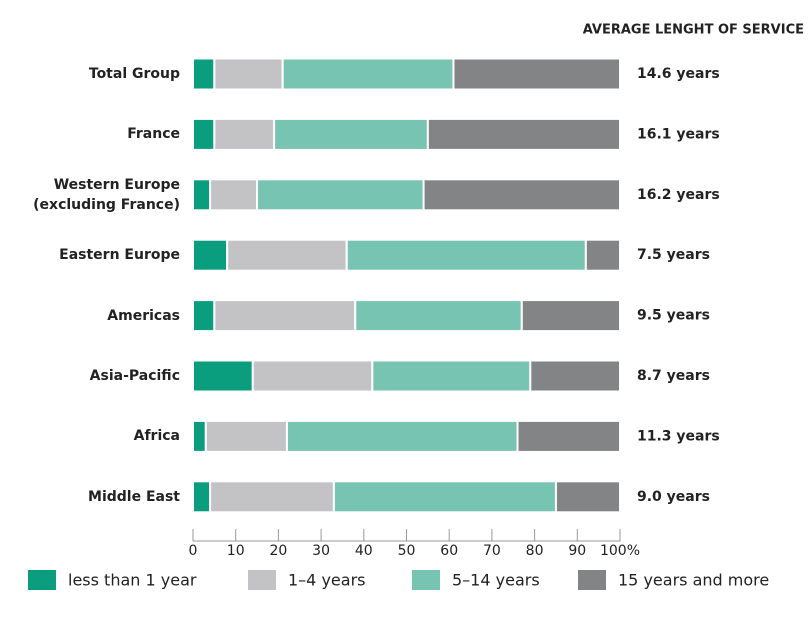 The height and width of the screenshot is (619, 808). Describe the element at coordinates (193, 551) in the screenshot. I see `x-tick-label: 0` at that location.